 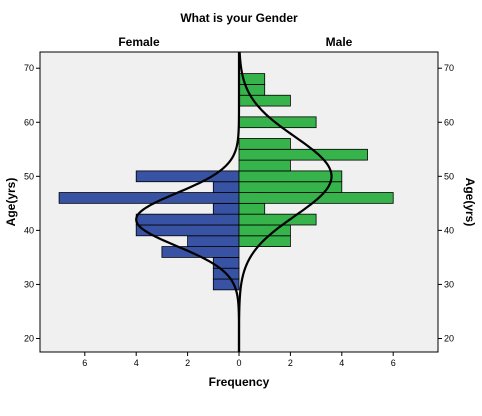 I want to click on y-tick-label-left: 40, so click(x=29, y=230).